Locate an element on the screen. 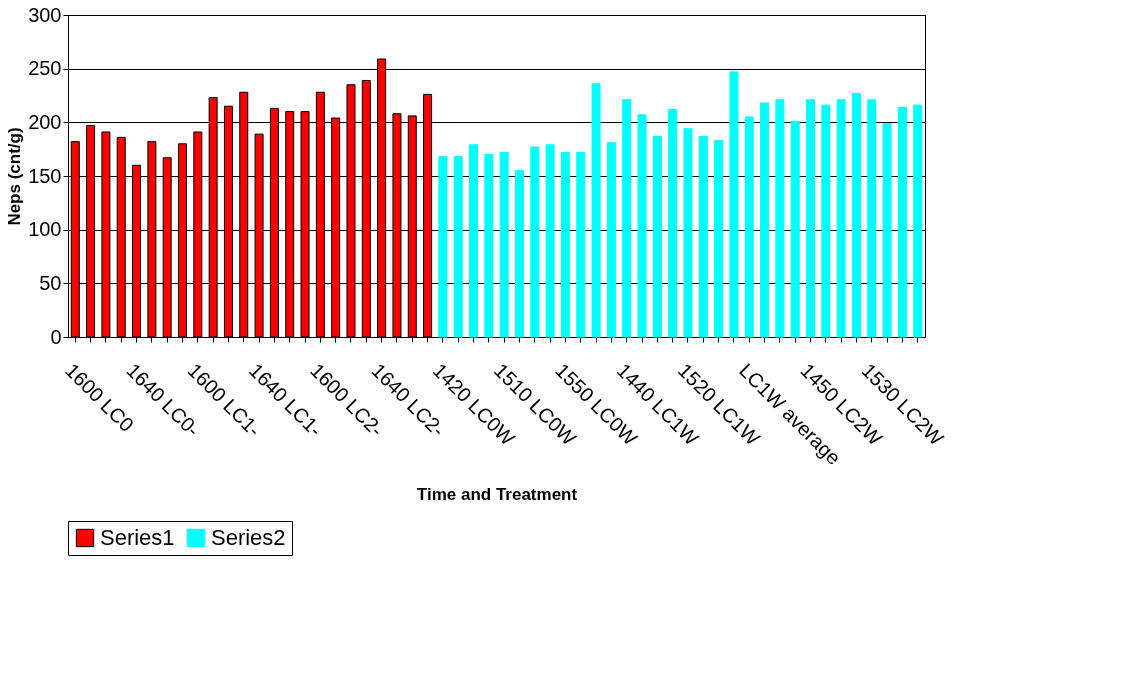  y-tick-label: 200 is located at coordinates (45, 121).